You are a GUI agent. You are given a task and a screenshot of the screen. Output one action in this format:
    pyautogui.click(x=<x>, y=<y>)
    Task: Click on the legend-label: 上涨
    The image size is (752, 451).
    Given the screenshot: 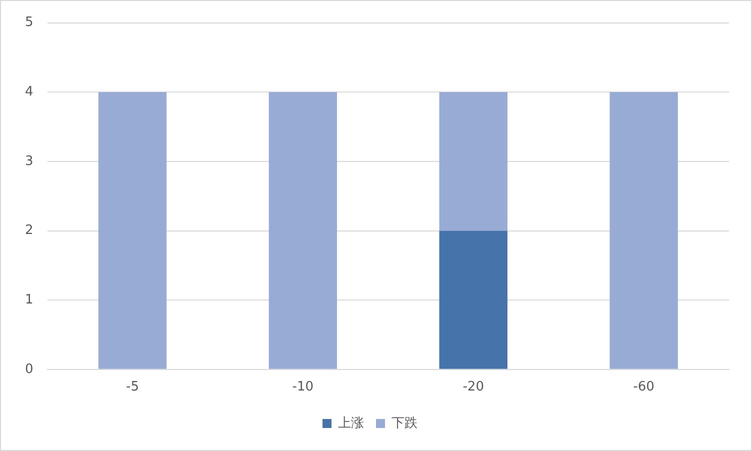 What is the action you would take?
    pyautogui.click(x=351, y=423)
    